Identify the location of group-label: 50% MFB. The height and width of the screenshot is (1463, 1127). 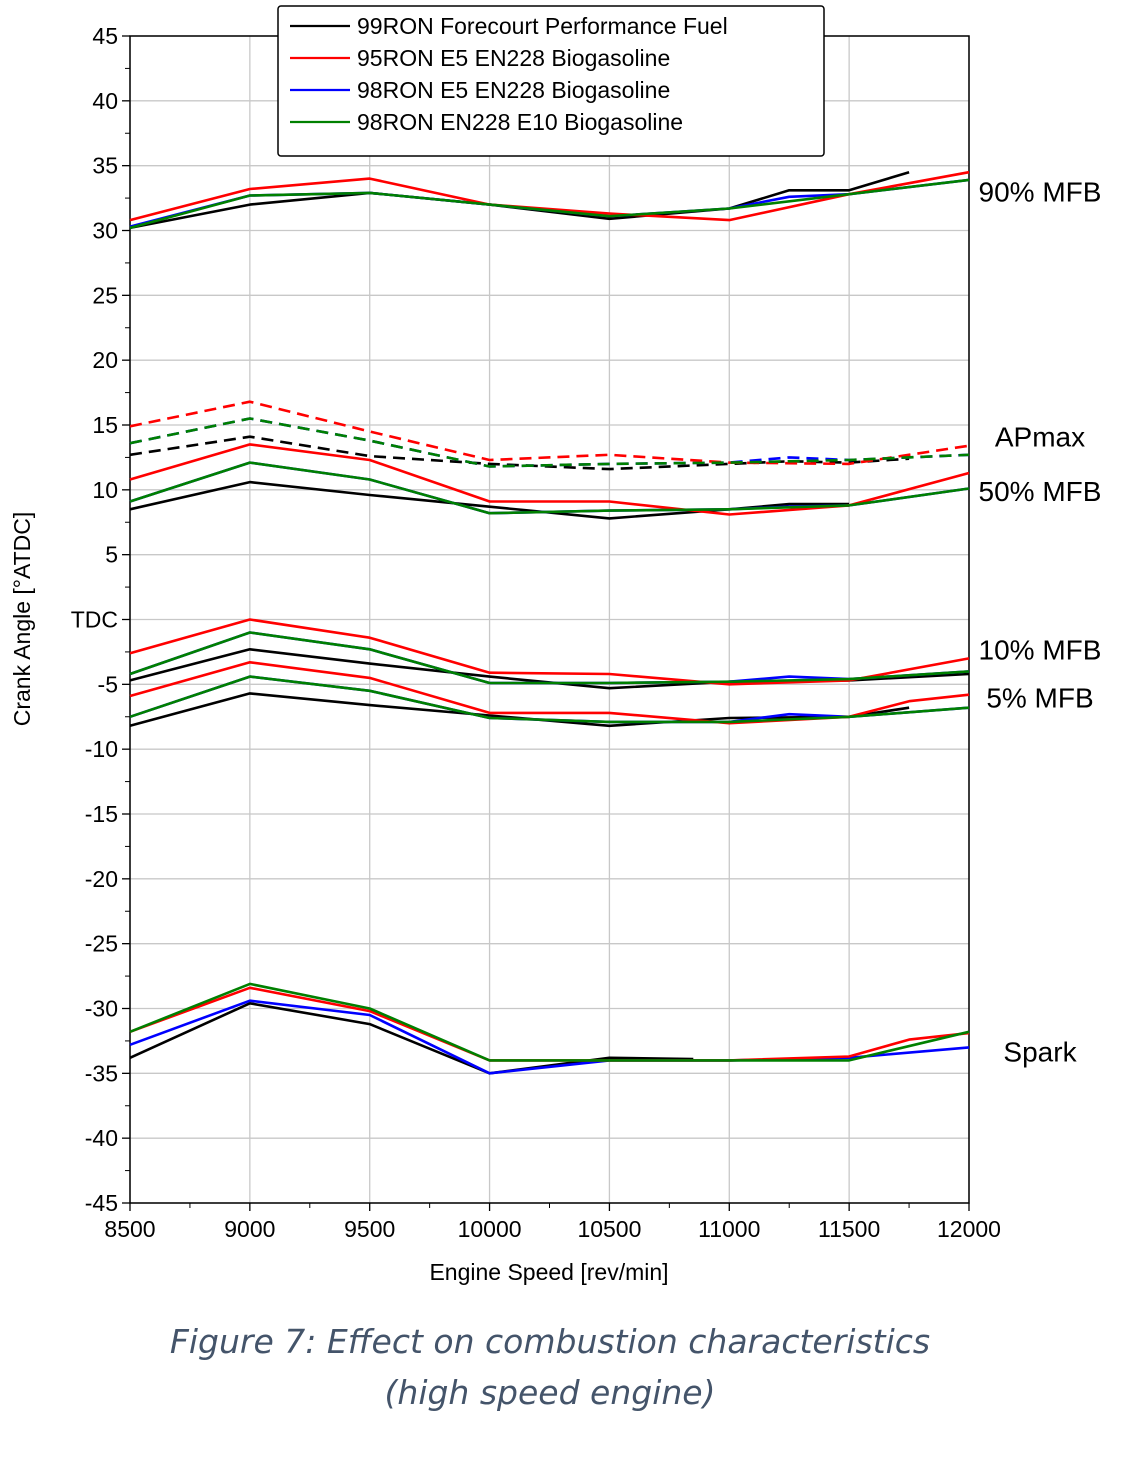
(1040, 491).